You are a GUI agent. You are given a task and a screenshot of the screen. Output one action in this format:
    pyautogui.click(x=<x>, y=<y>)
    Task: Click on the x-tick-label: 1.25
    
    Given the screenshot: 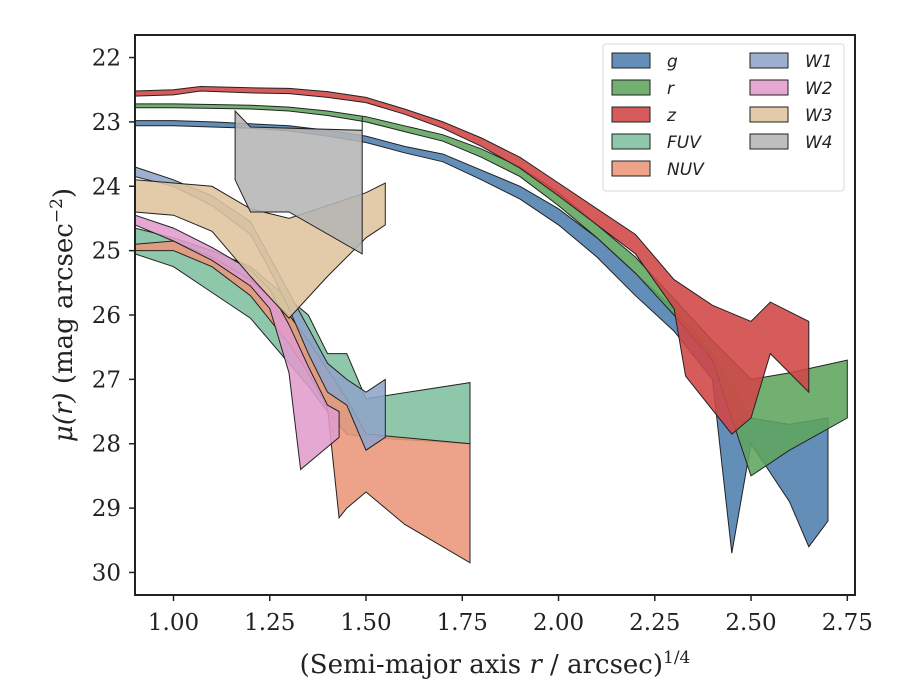 What is the action you would take?
    pyautogui.click(x=269, y=623)
    